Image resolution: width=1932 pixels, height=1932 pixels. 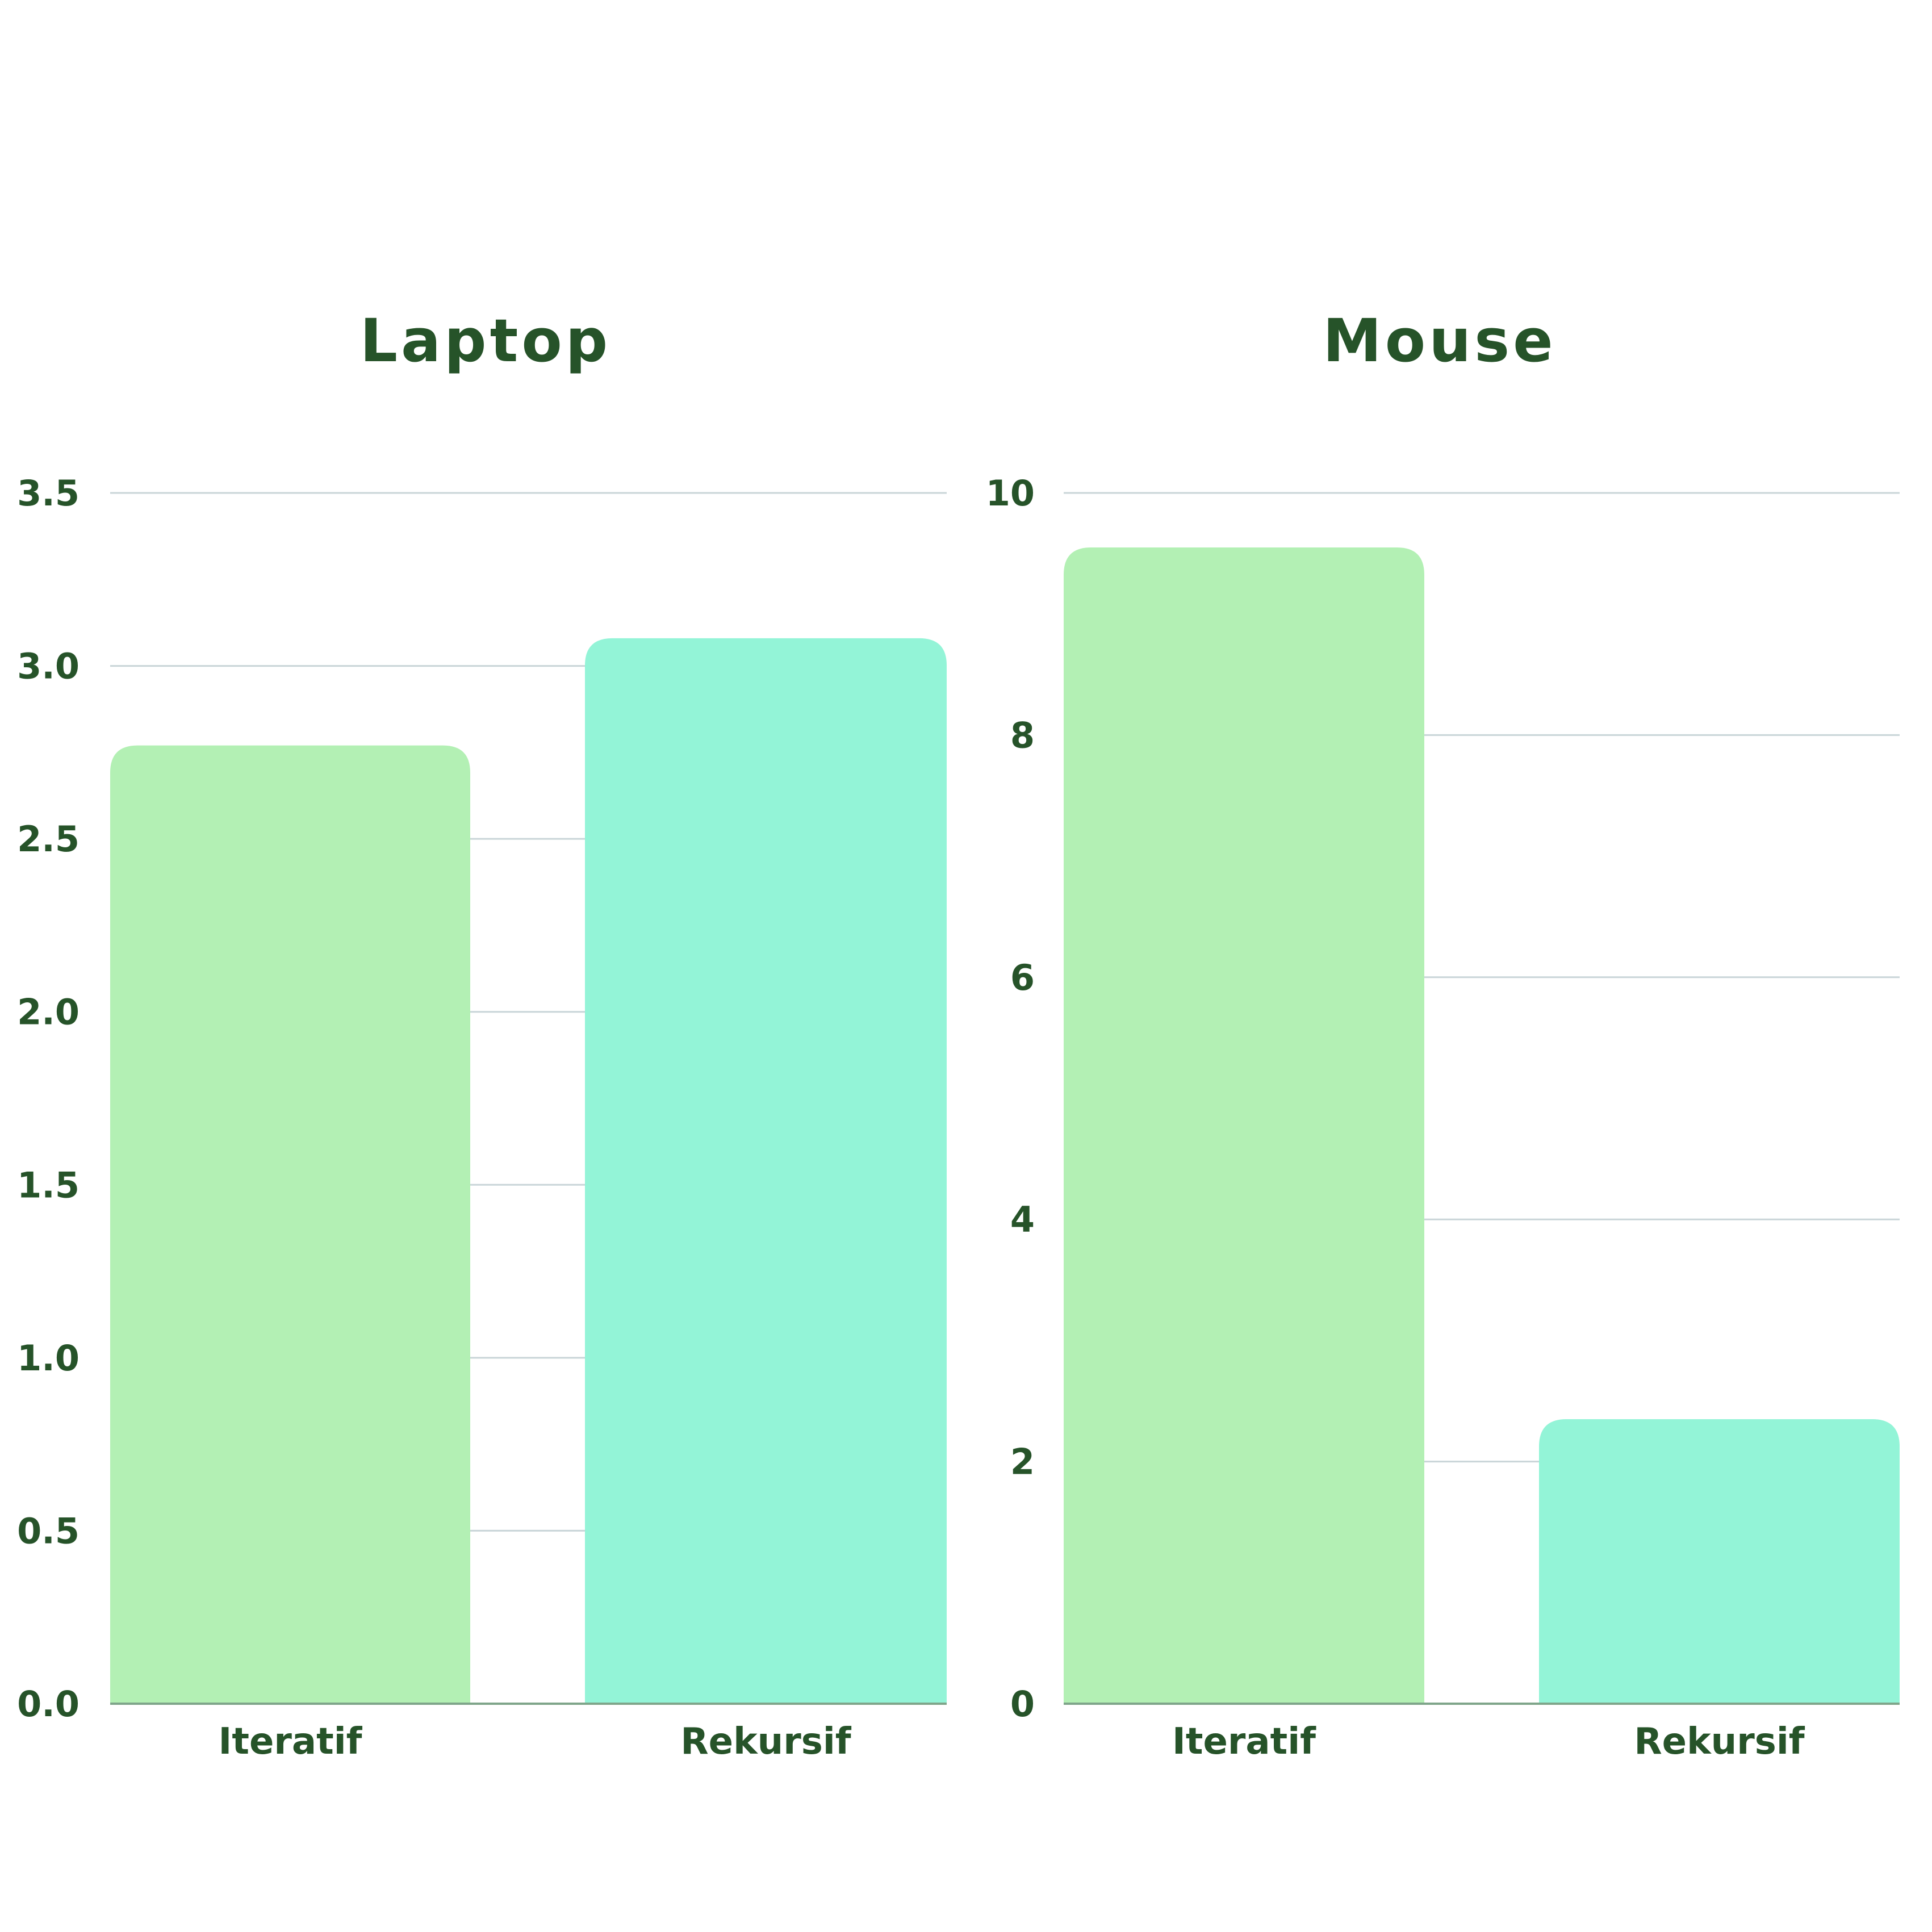 What do you see at coordinates (48, 1704) in the screenshot?
I see `y-tick-label: 0.0` at bounding box center [48, 1704].